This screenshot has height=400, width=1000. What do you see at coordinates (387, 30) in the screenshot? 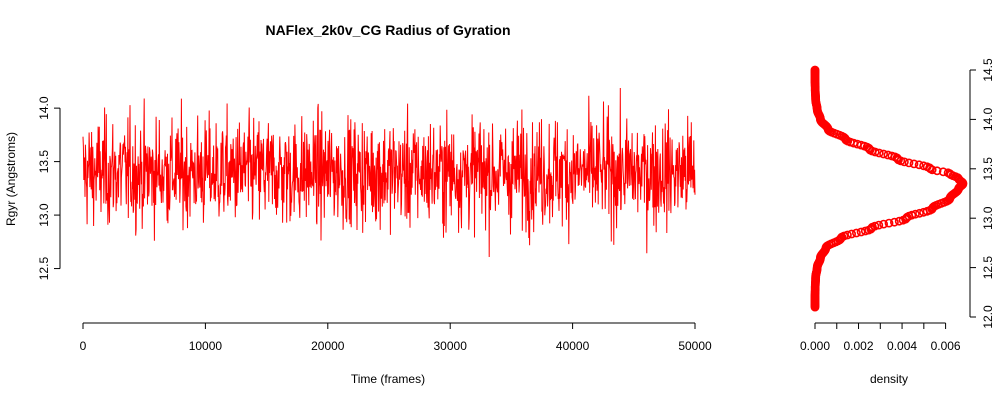
I see `chart-title: NAFlex_2k0v_CG Radius of Gyration` at bounding box center [387, 30].